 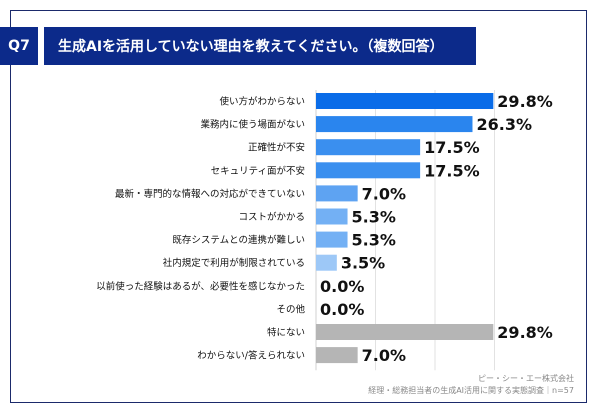 I want to click on category-label: 業務内に使う場面がない, so click(x=252, y=125).